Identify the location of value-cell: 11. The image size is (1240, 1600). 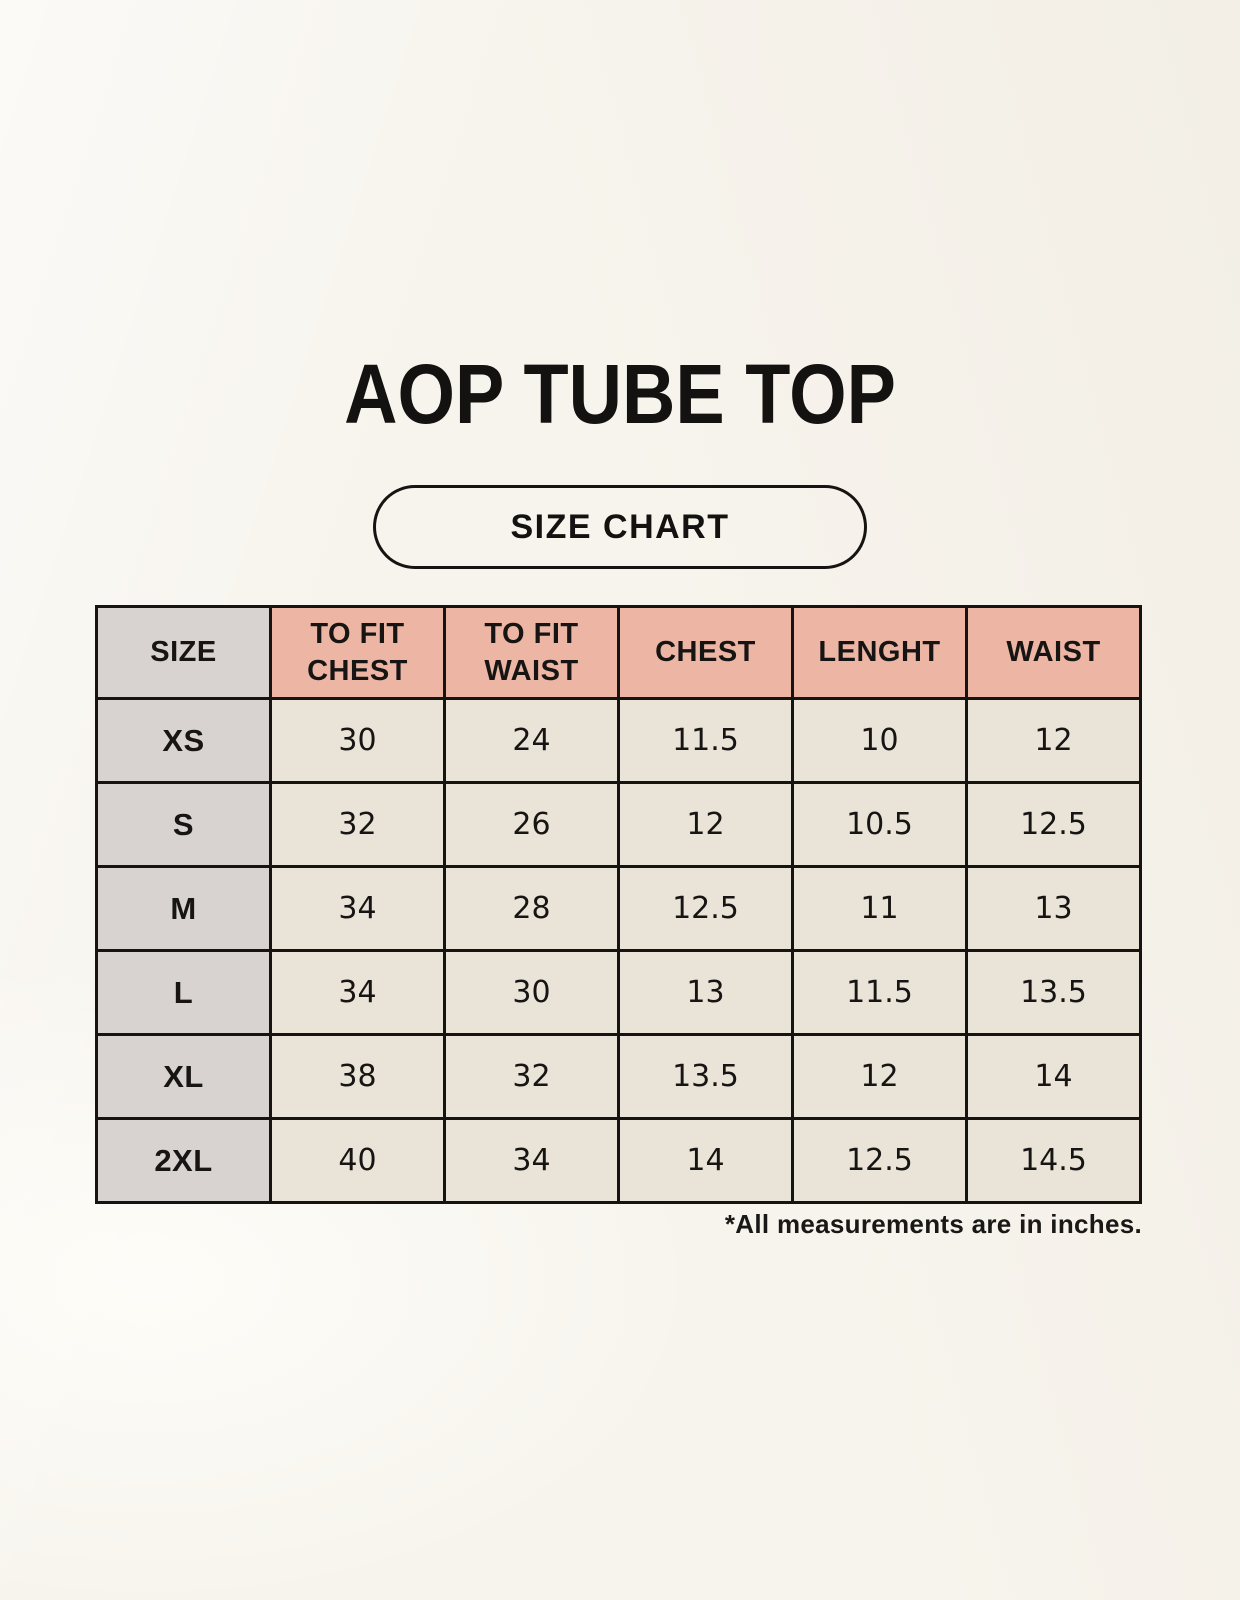
(879, 908).